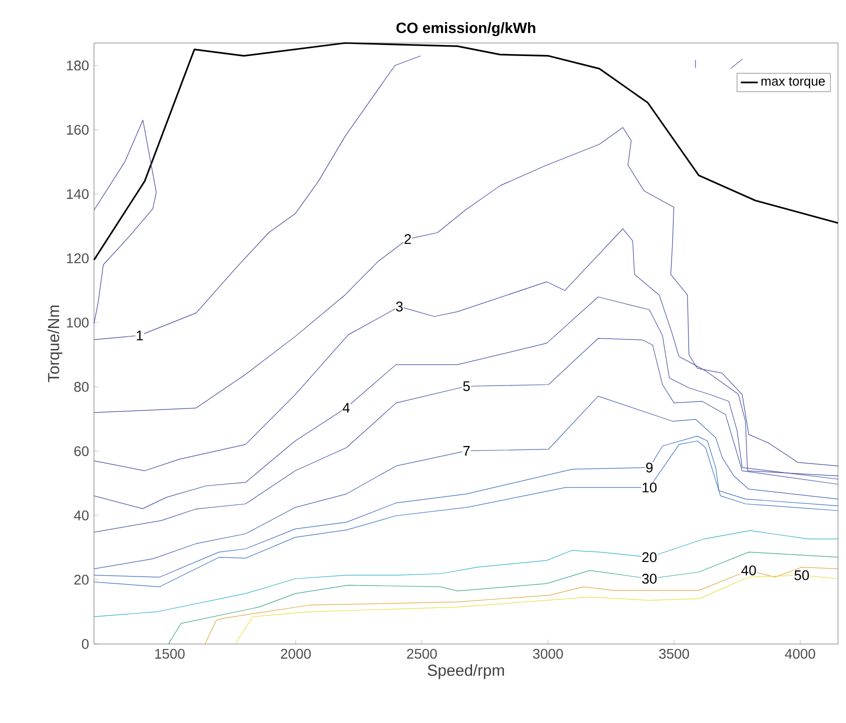 The height and width of the screenshot is (723, 846). Describe the element at coordinates (800, 653) in the screenshot. I see `x-tick-label: 4000` at that location.